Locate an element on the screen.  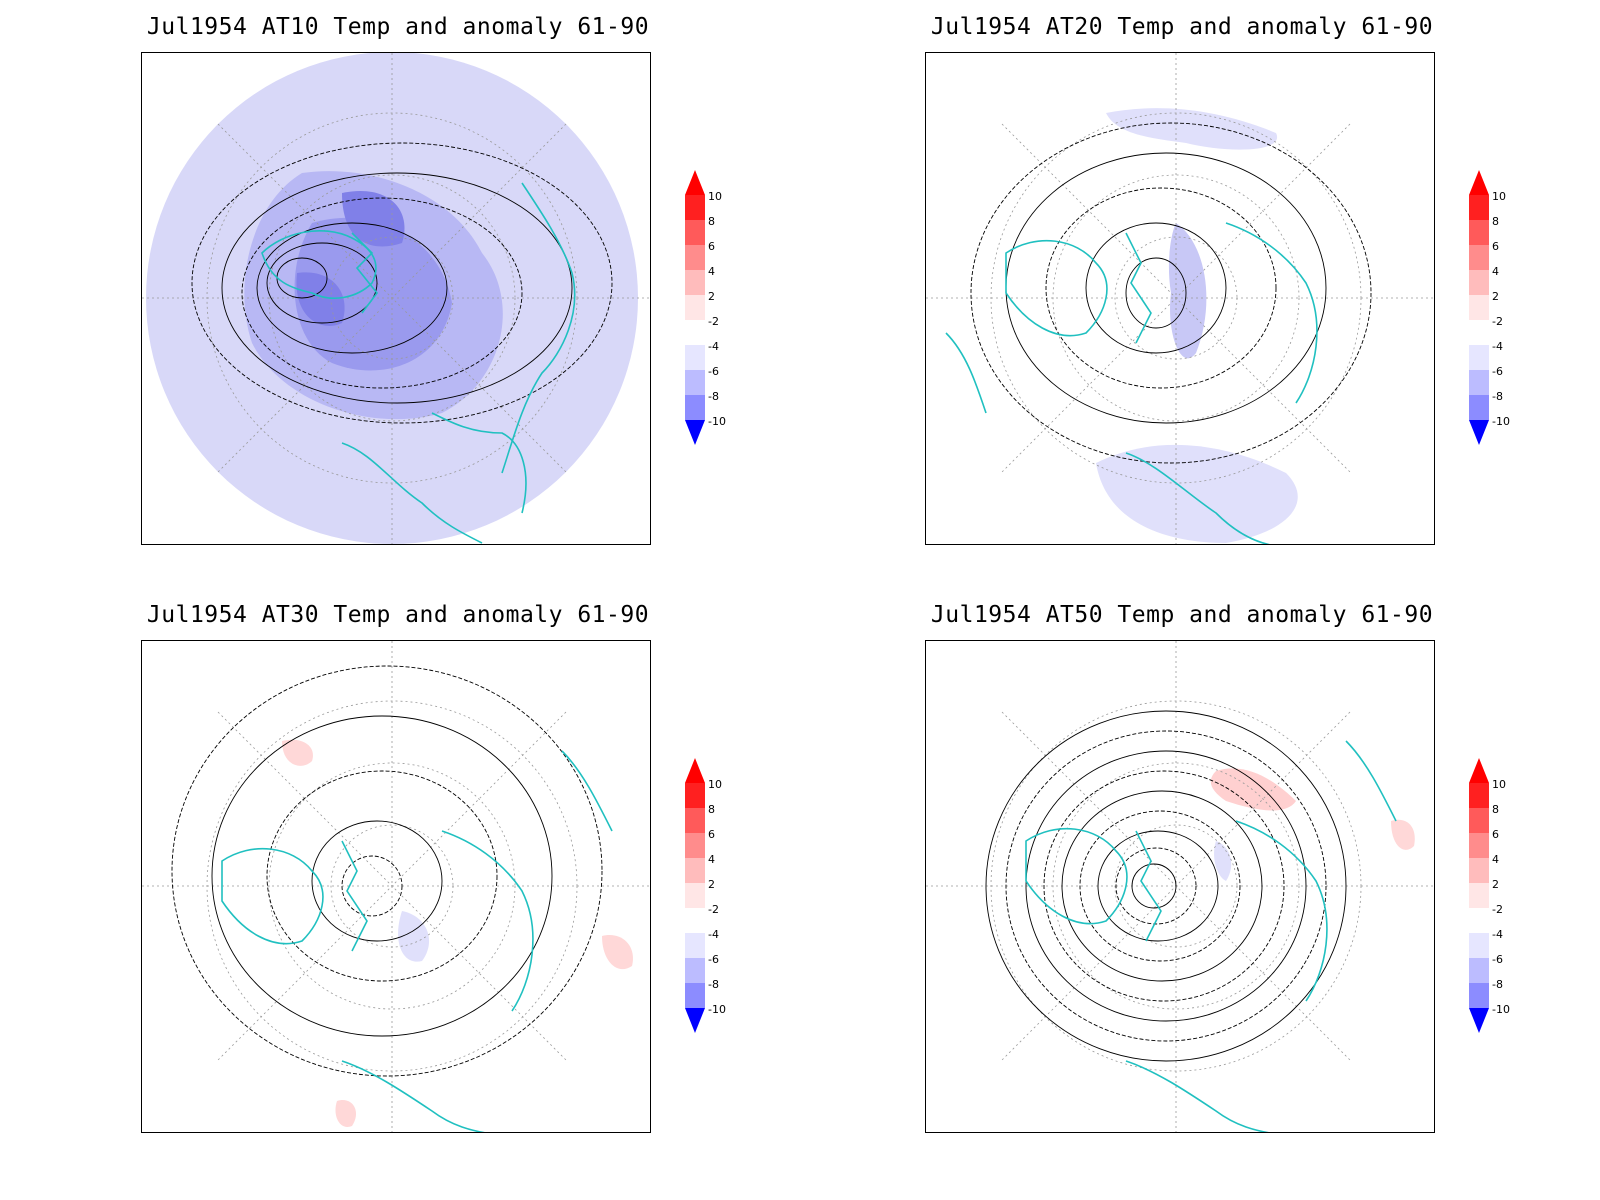
panel-title: Jul1954 AT10 Temp and anomaly 61-90 is located at coordinates (398, 27).